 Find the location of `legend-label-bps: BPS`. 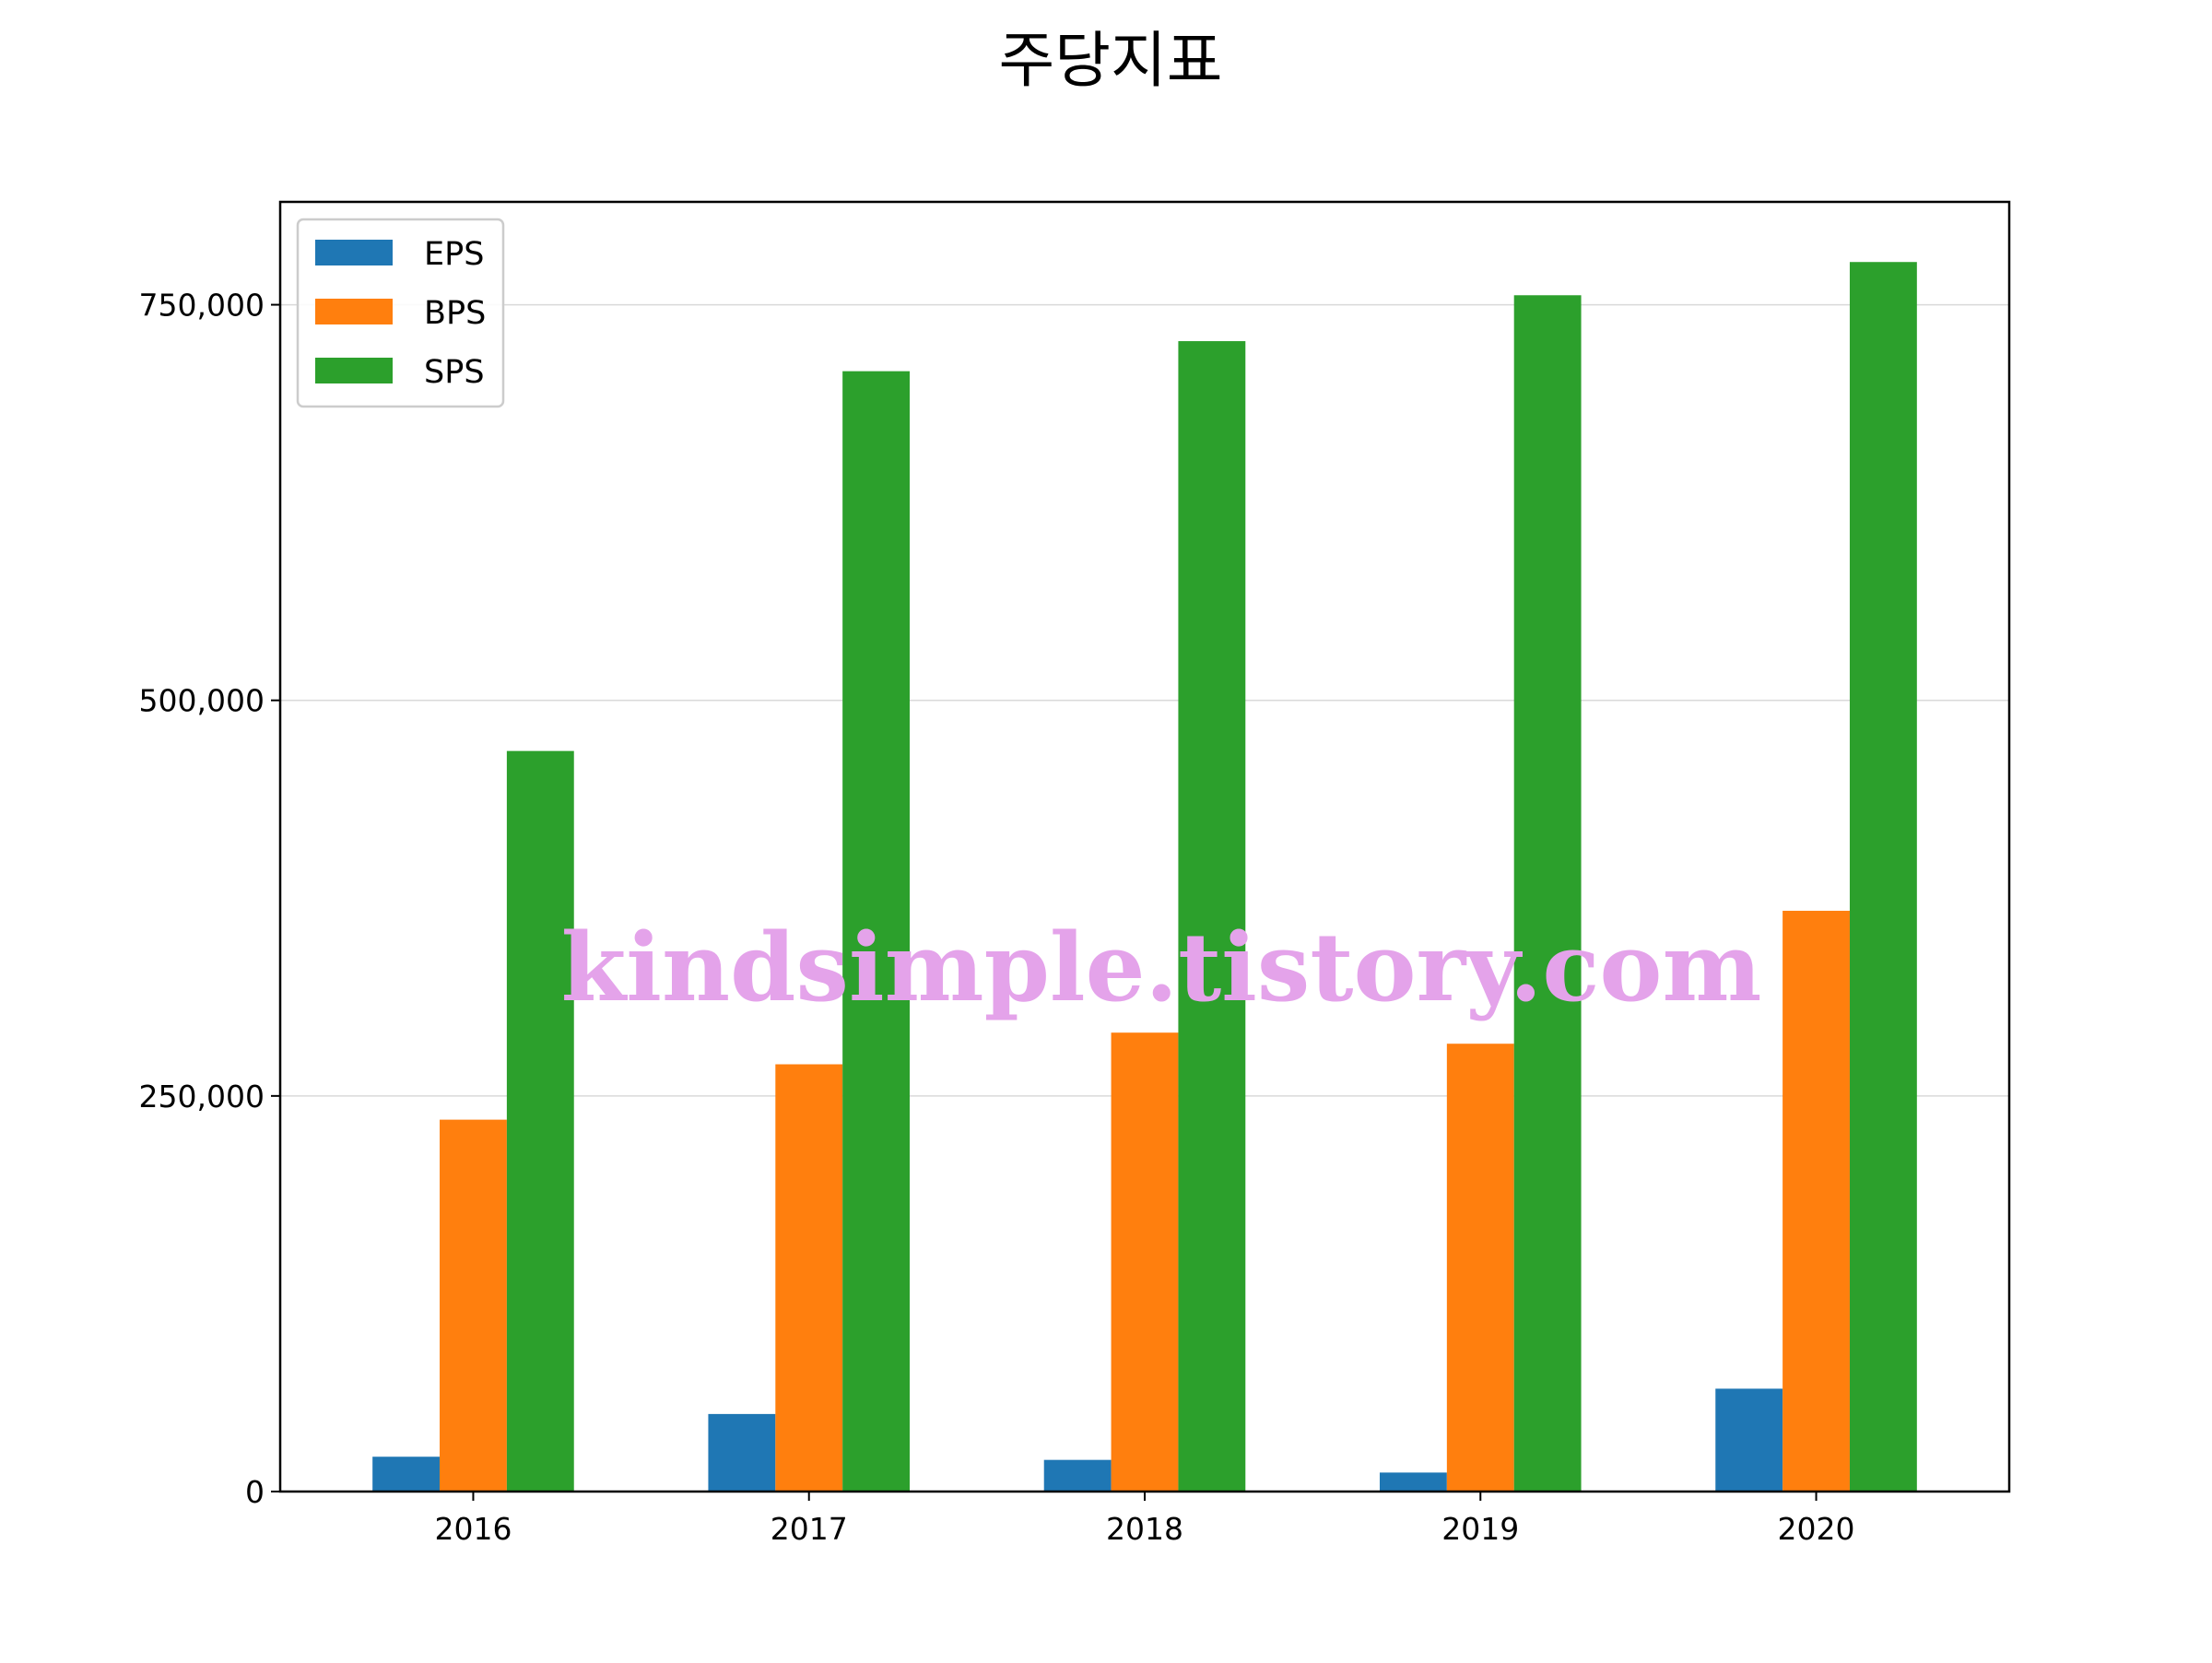

legend-label-bps: BPS is located at coordinates (455, 313).